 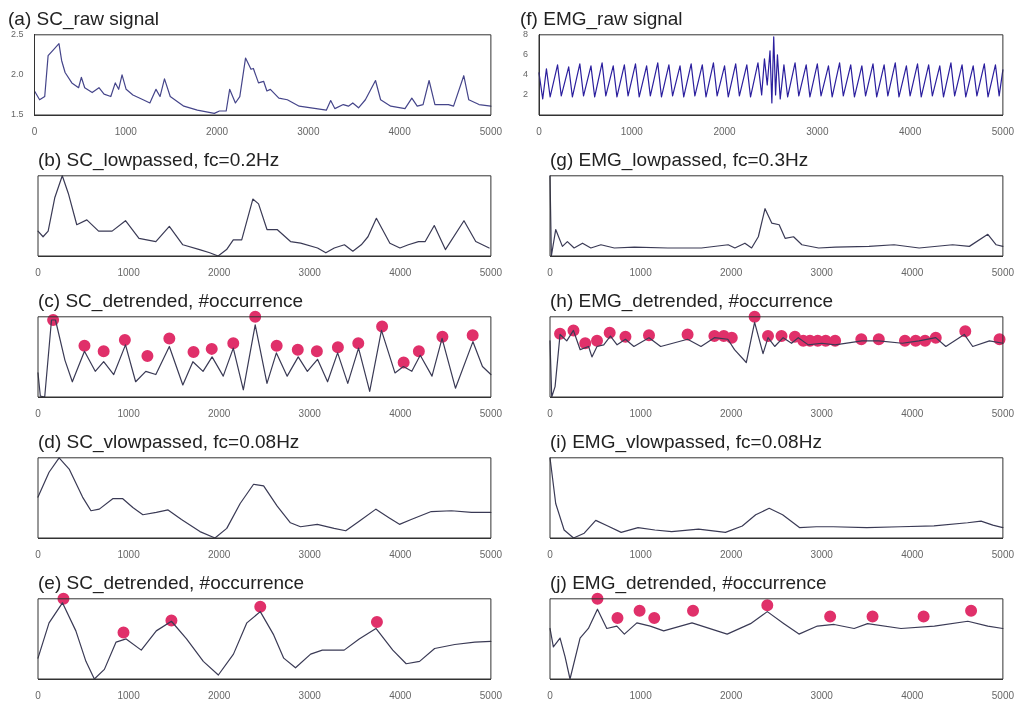 What do you see at coordinates (686, 441) in the screenshot?
I see `chart-title: (i) EMG_vlowpassed, fc=0.08Hz` at bounding box center [686, 441].